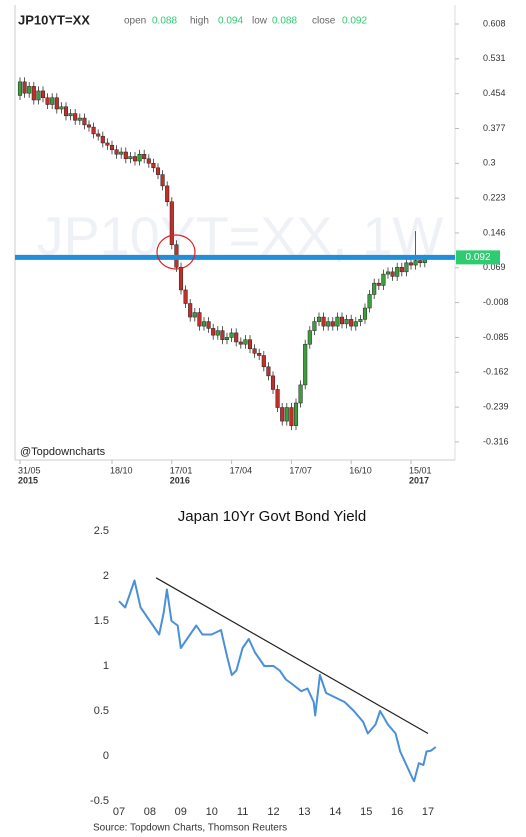 The width and height of the screenshot is (526, 837). Describe the element at coordinates (106, 666) in the screenshot. I see `y-tick-label: 1` at that location.